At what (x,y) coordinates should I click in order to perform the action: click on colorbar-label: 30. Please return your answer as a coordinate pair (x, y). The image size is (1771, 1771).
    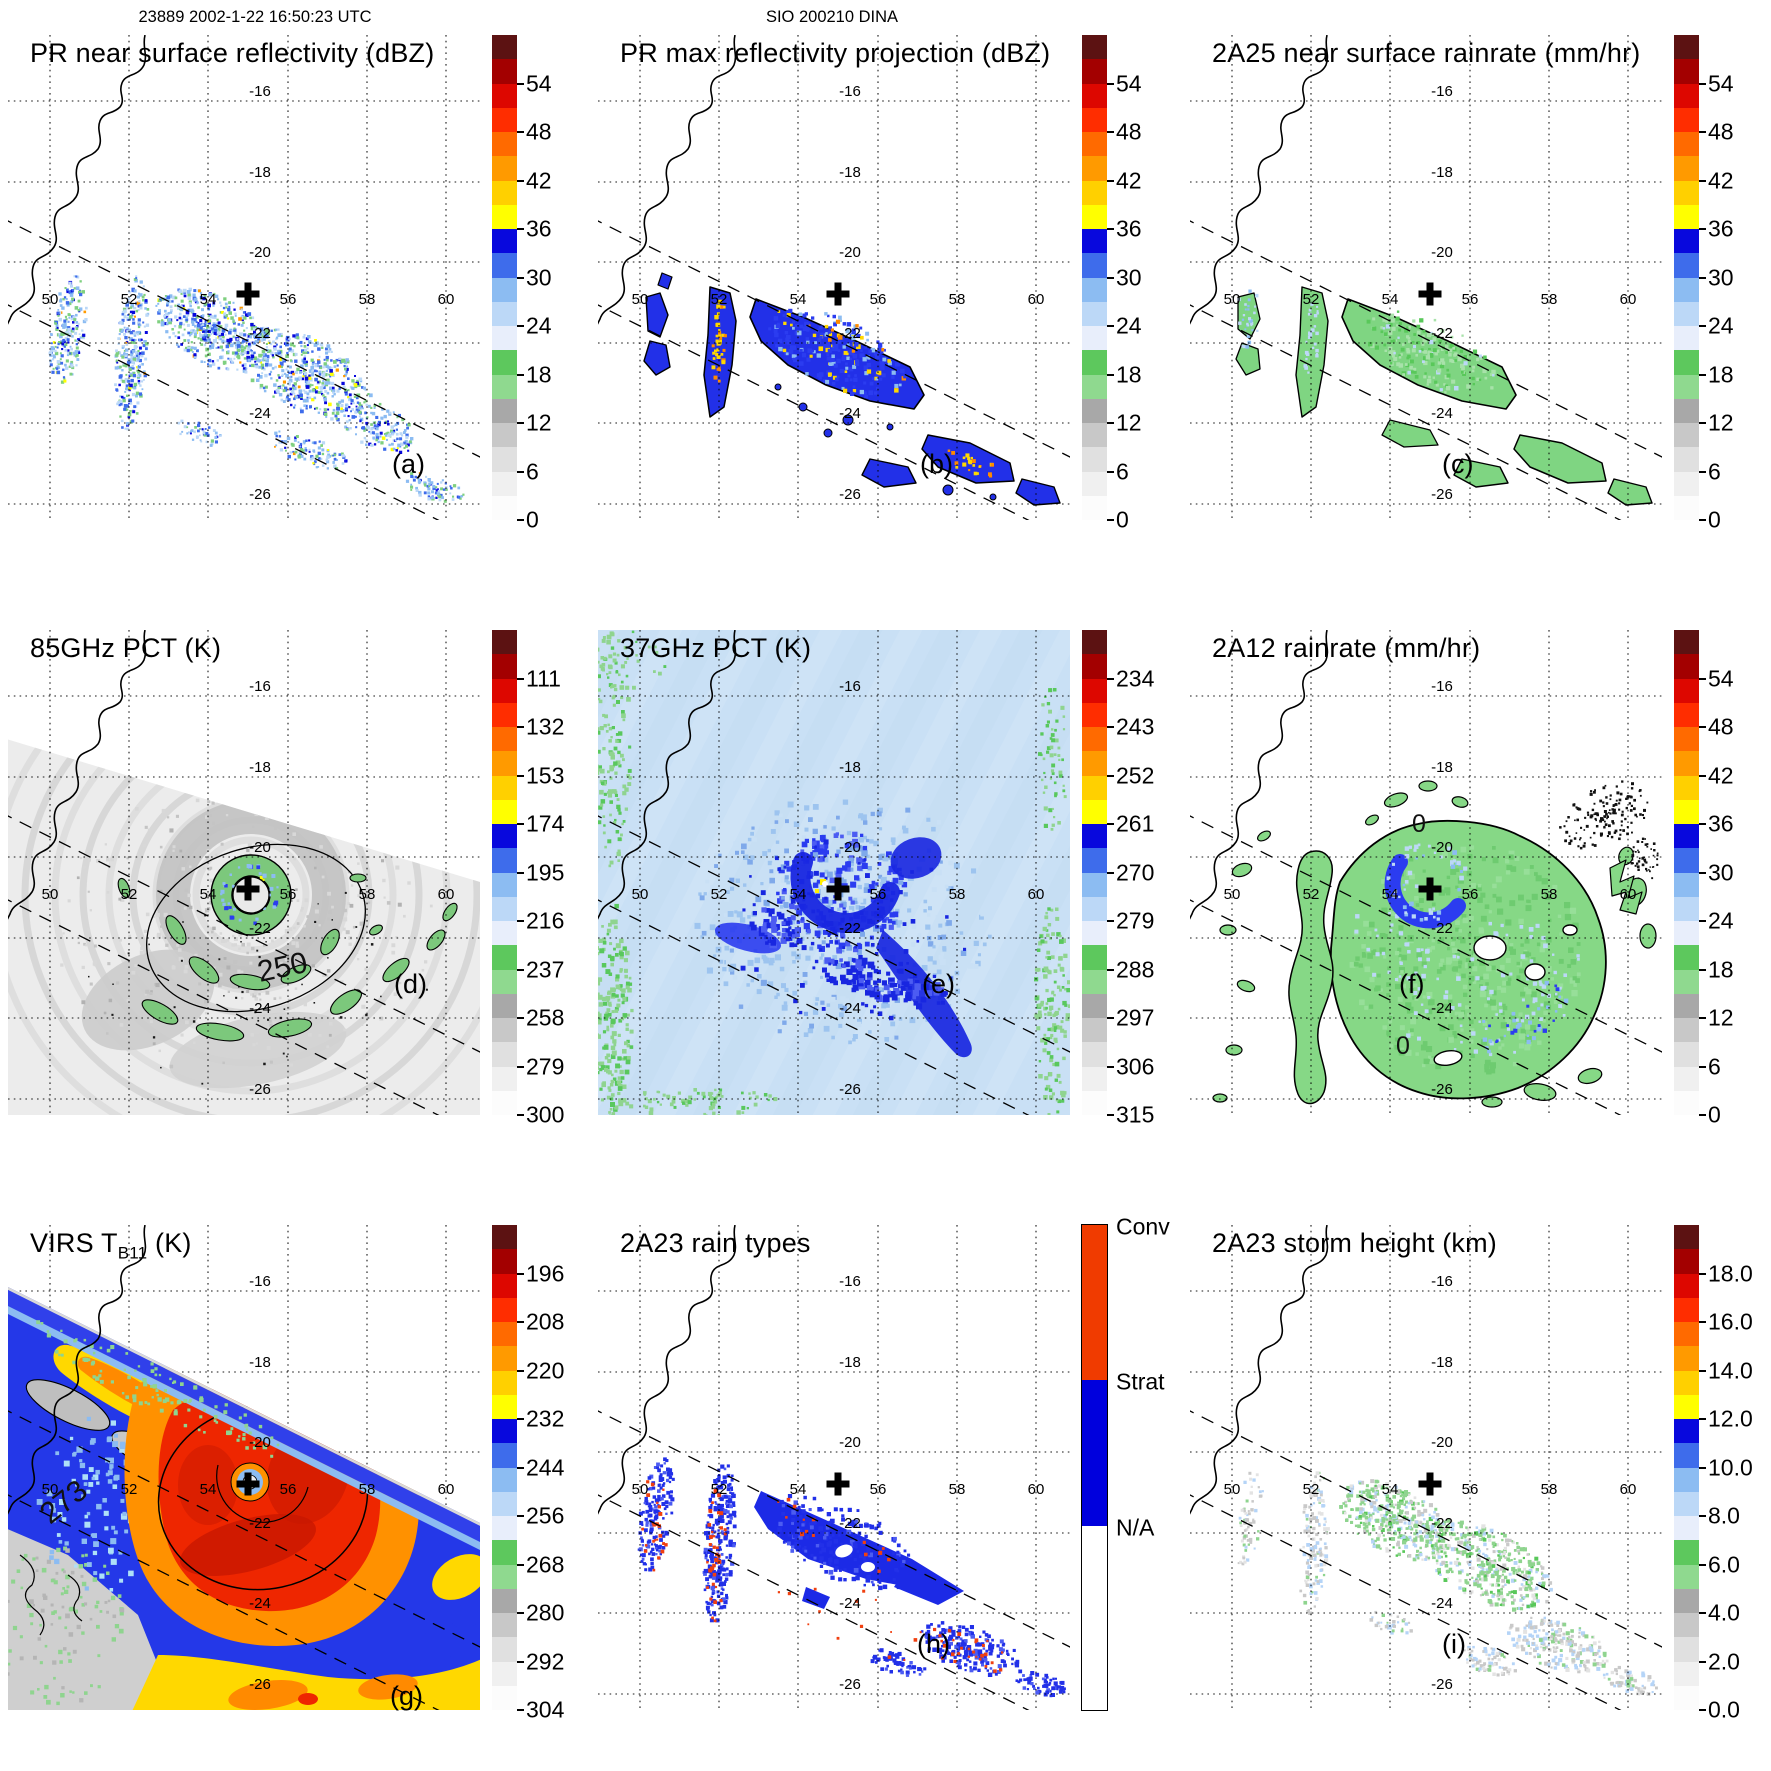
    Looking at the image, I should click on (1721, 872).